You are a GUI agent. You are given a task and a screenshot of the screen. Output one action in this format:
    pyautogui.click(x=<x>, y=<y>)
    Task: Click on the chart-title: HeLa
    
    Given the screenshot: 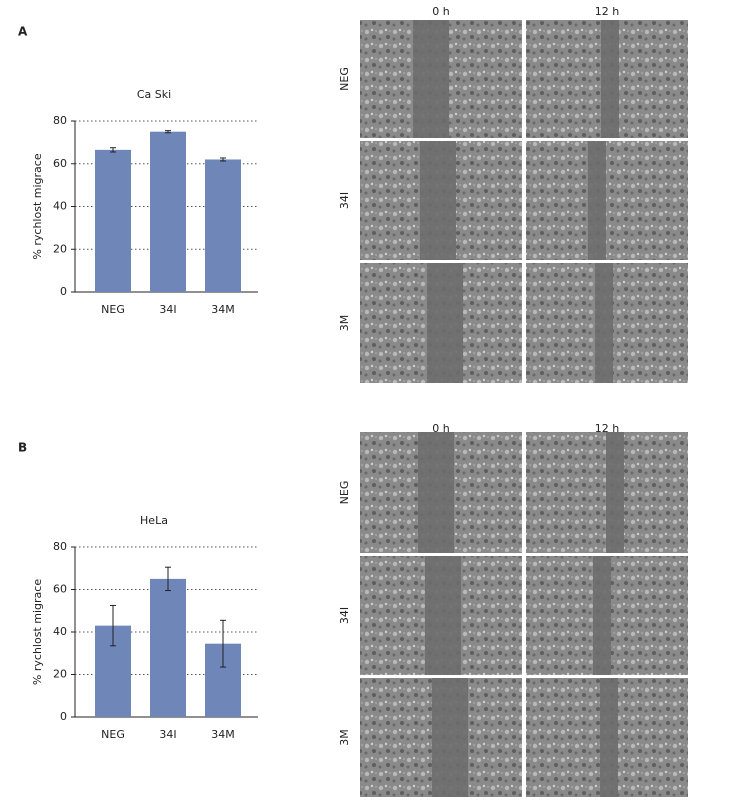 What is the action you would take?
    pyautogui.click(x=154, y=520)
    